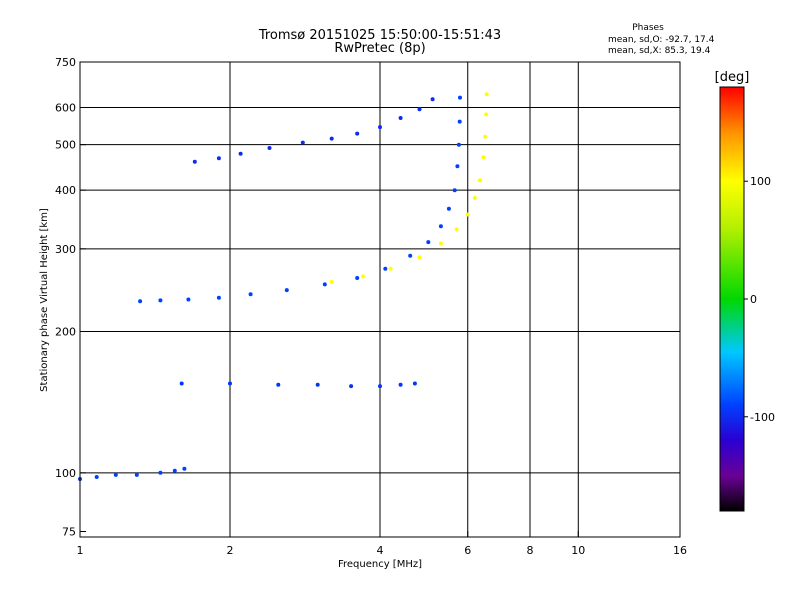 This screenshot has height=600, width=800. I want to click on x-tick-label: 4, so click(380, 550).